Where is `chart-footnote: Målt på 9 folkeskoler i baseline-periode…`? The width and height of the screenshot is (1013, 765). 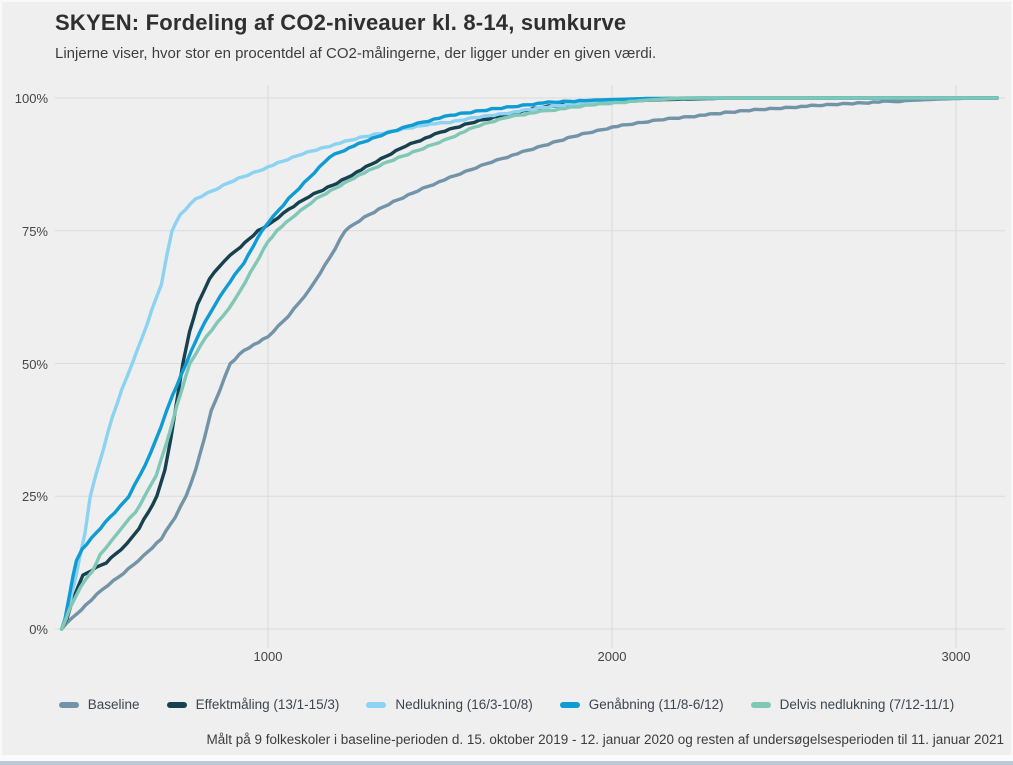
chart-footnote: Målt på 9 folkeskoler i baseline-periode… is located at coordinates (605, 739).